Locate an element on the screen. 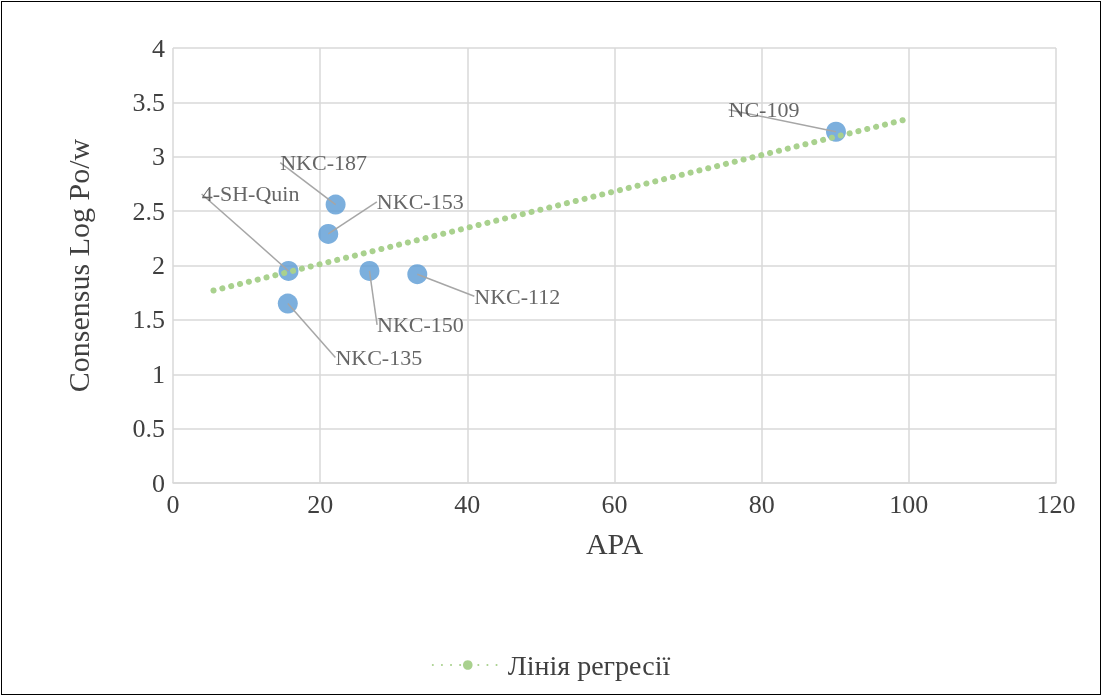 This screenshot has height=697, width=1103. annotation: NKC-187 is located at coordinates (324, 163).